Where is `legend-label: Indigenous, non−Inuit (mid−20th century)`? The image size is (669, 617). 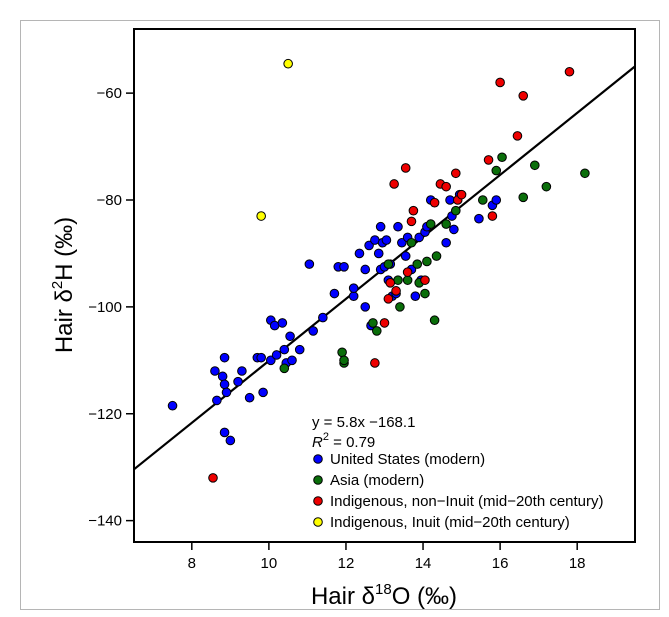
legend-label: Indigenous, non−Inuit (mid−20th century) is located at coordinates (467, 501).